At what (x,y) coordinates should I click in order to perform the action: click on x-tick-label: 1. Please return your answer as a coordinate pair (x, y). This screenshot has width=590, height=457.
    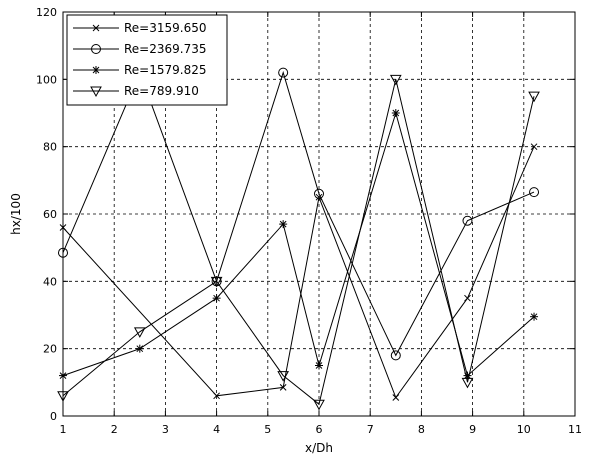
    Looking at the image, I should click on (63, 429).